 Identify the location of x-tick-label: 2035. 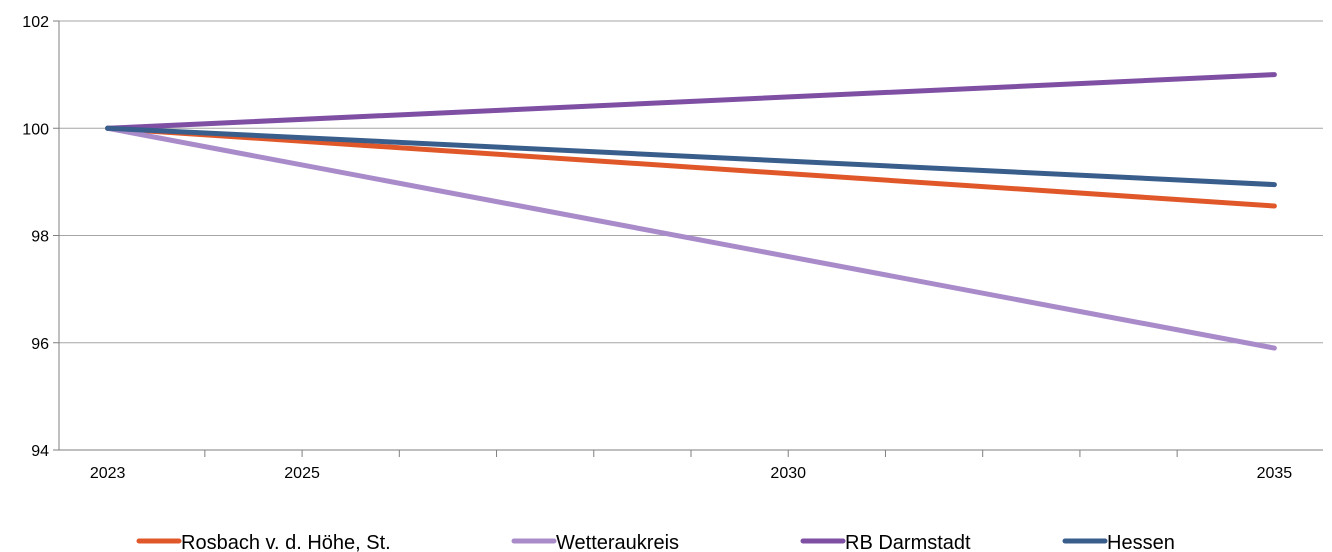
(1275, 473).